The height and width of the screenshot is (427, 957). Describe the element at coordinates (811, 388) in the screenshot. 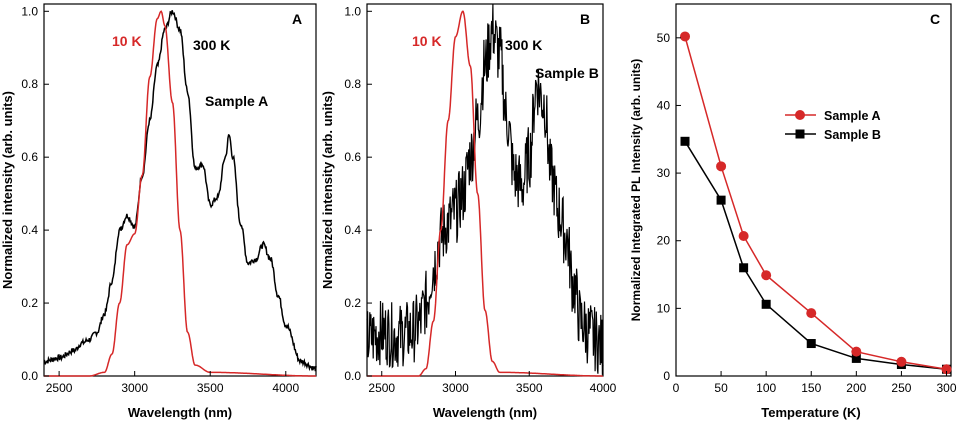

I see `x-tick-label: 150` at that location.